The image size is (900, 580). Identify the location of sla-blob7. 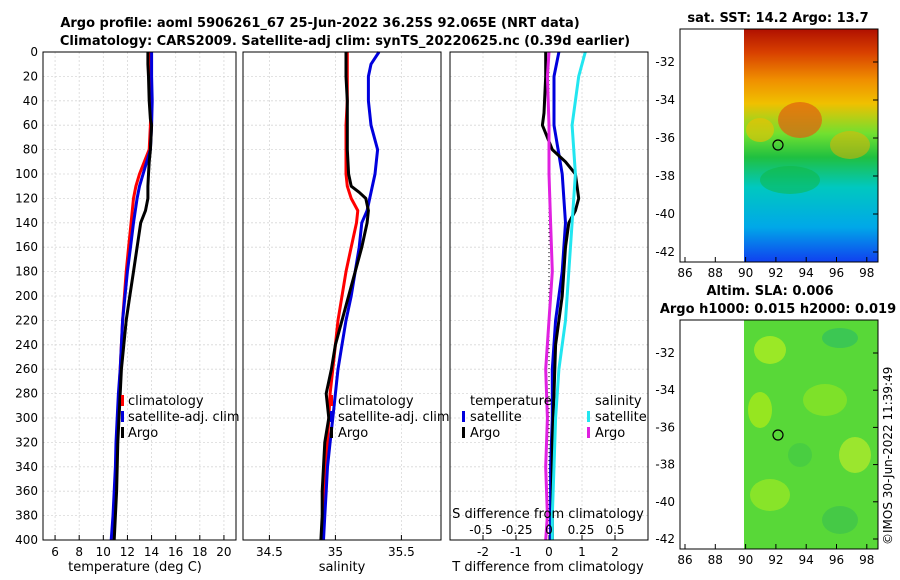
(800, 455).